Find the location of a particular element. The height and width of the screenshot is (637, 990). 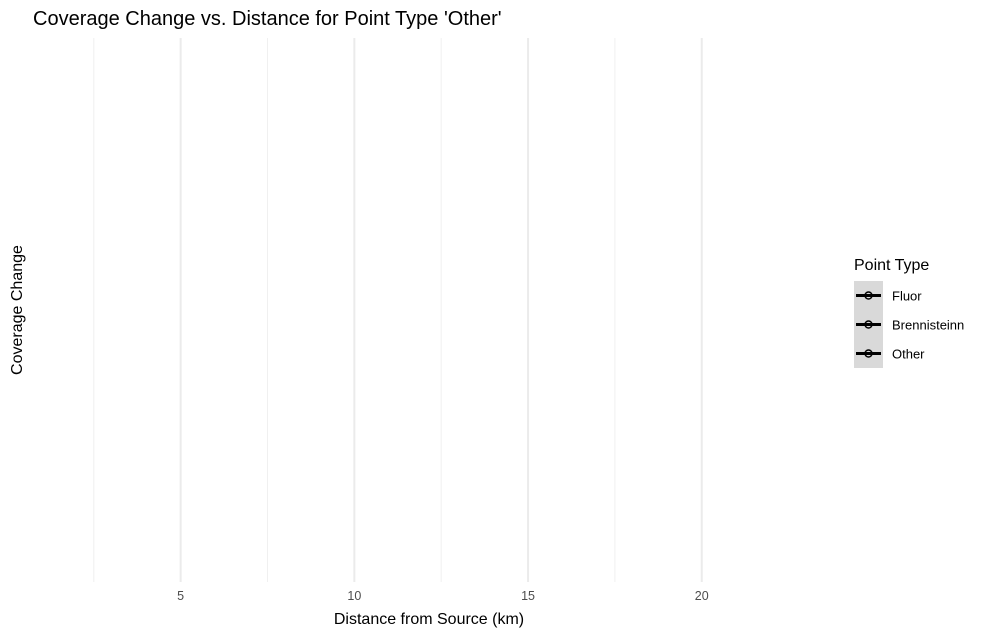

legend-label: Other is located at coordinates (908, 354).